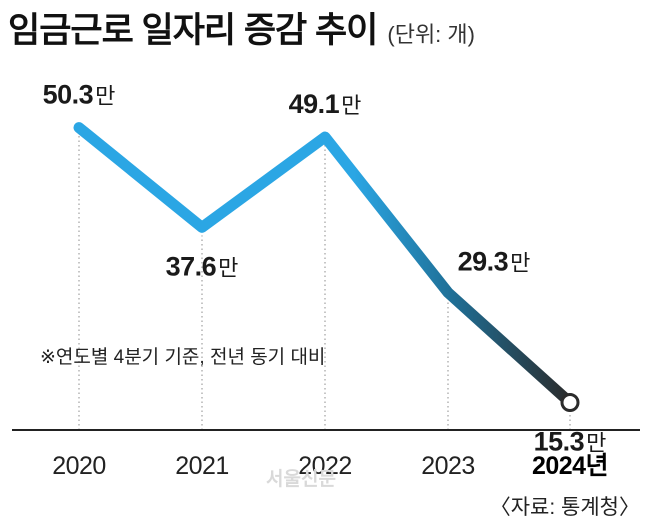 The width and height of the screenshot is (650, 527). Describe the element at coordinates (79, 466) in the screenshot. I see `x-tick-label-0: 2020` at that location.